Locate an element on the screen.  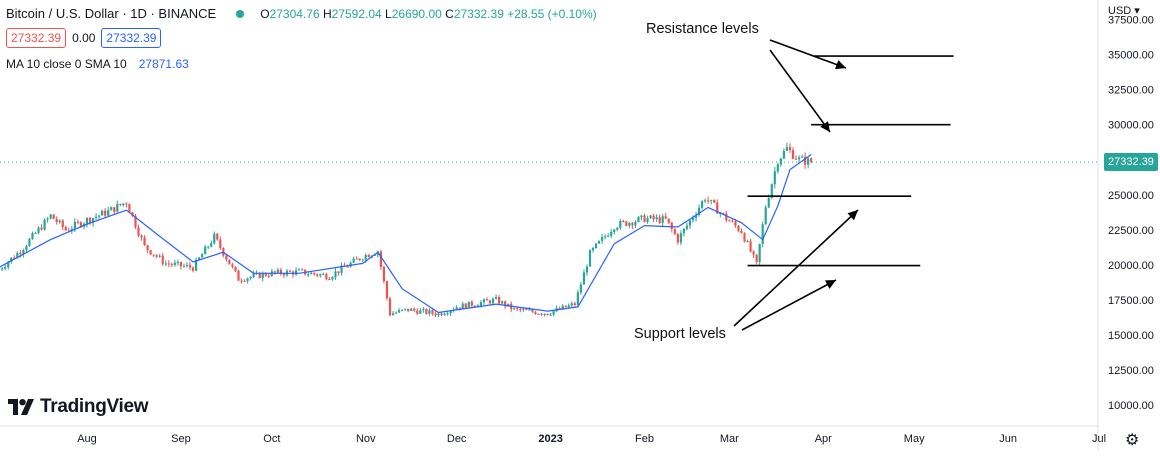
buy-price-button: 27332.39 is located at coordinates (131, 38).